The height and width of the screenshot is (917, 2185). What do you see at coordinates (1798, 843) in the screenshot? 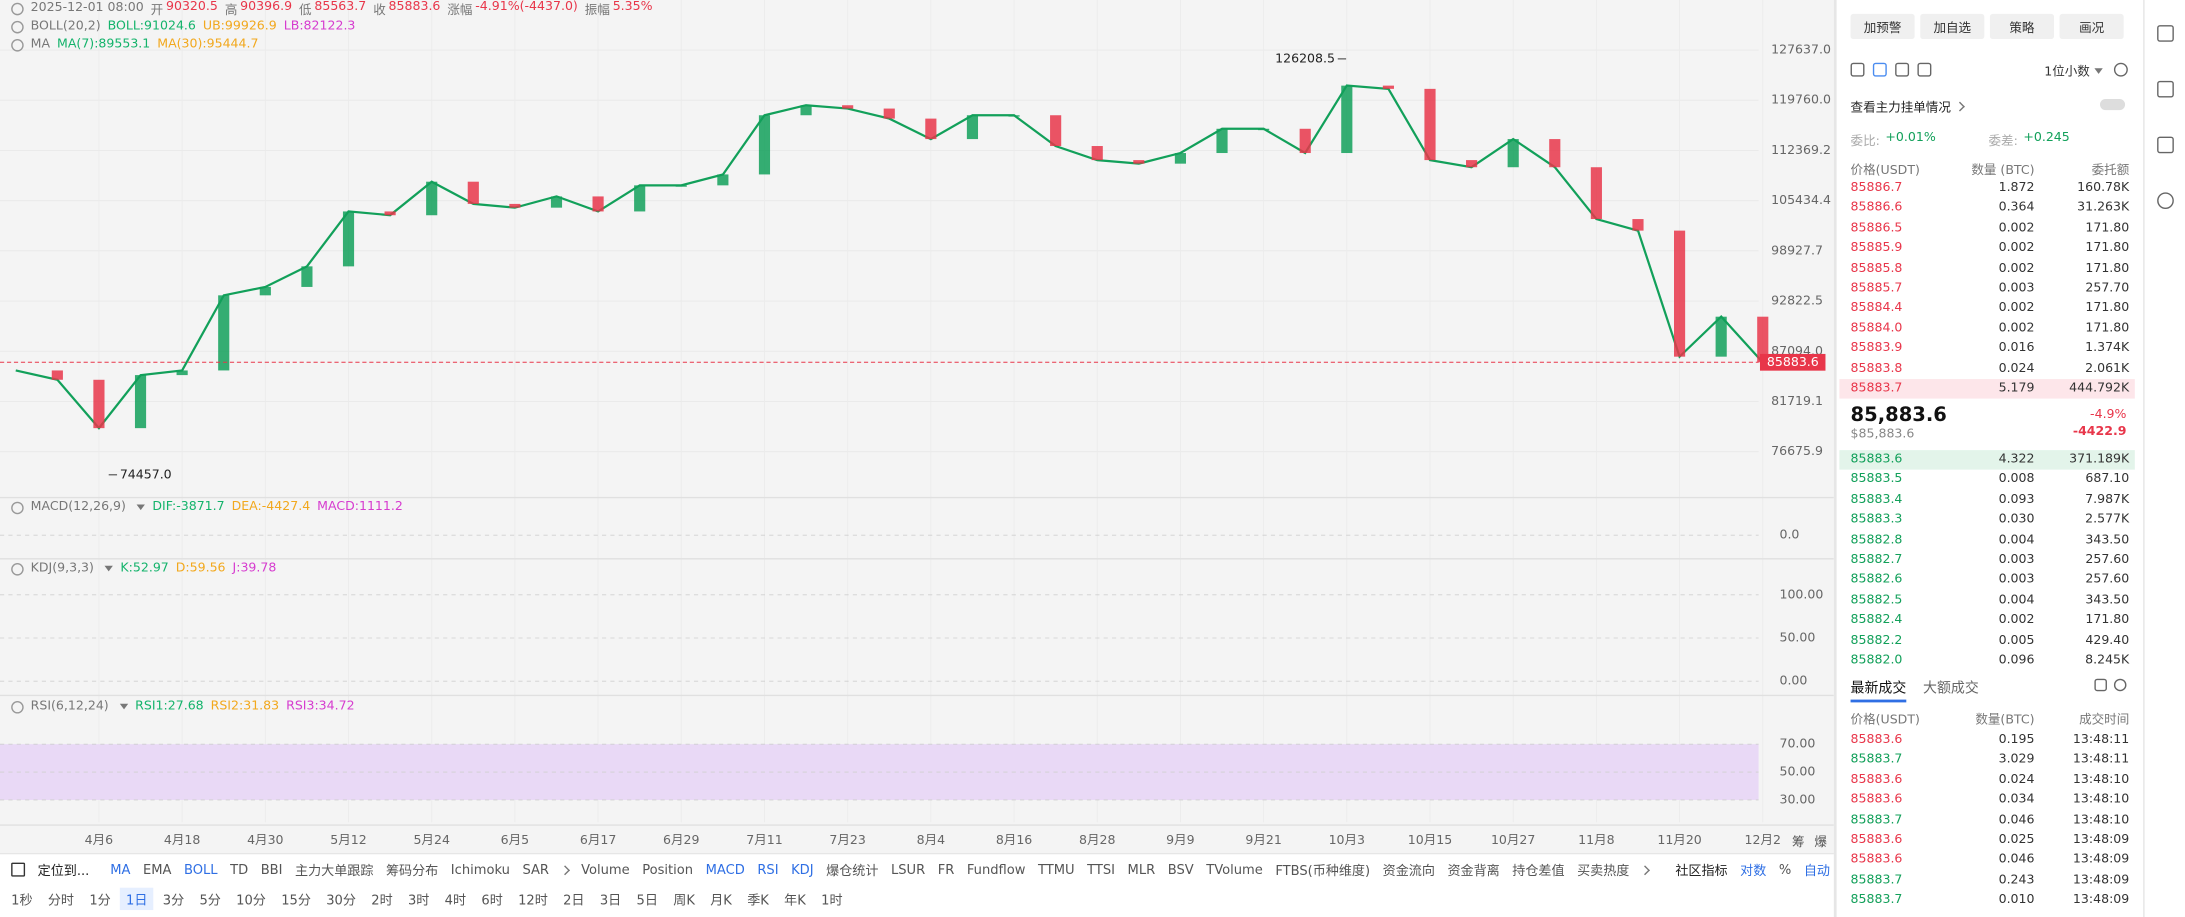
I see `axis-tool: 筹` at bounding box center [1798, 843].